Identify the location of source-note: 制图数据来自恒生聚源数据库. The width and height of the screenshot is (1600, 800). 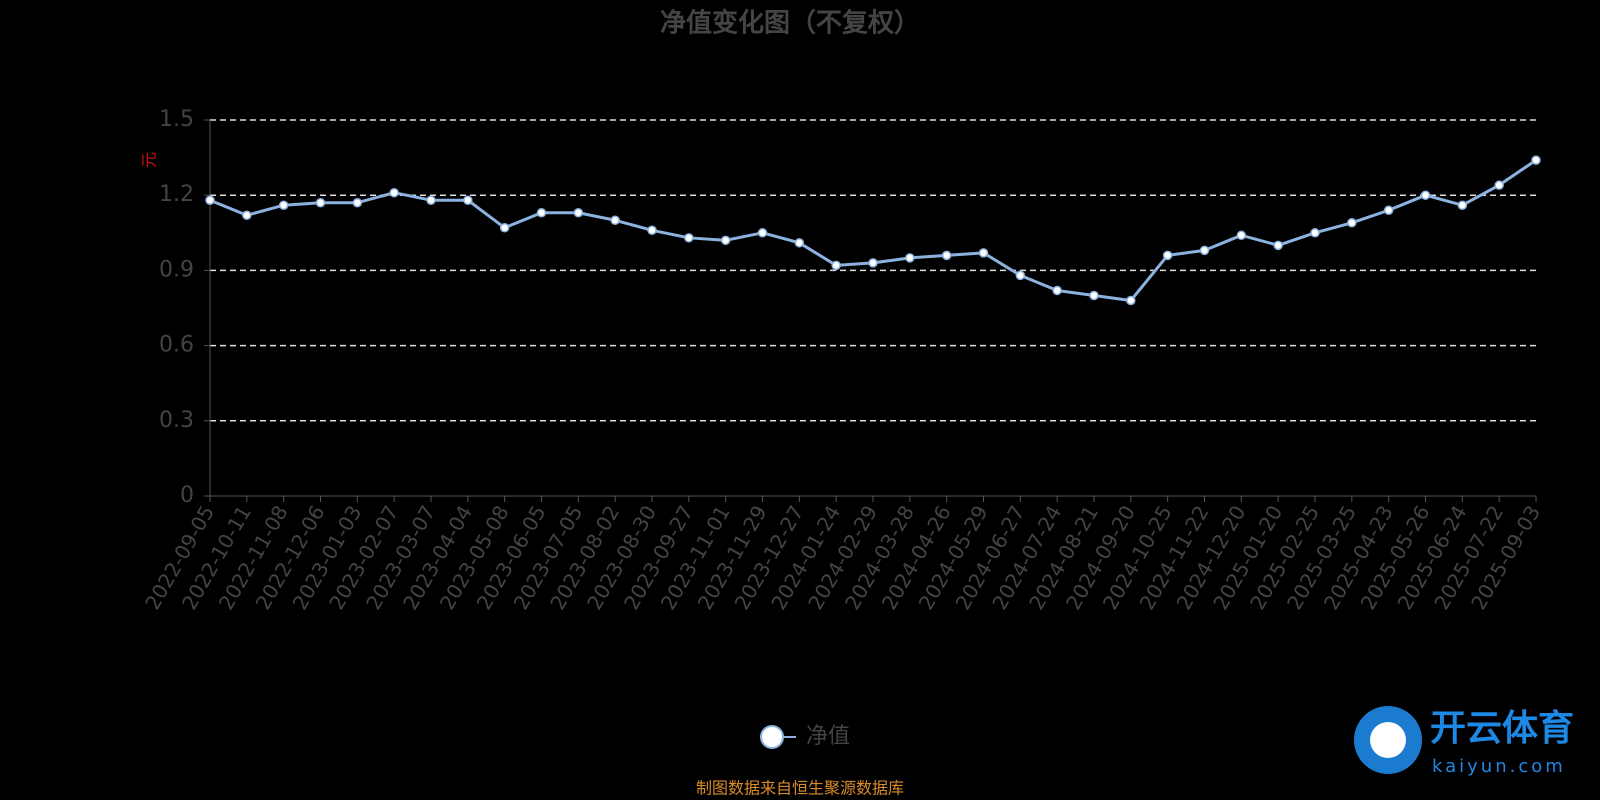
(800, 788).